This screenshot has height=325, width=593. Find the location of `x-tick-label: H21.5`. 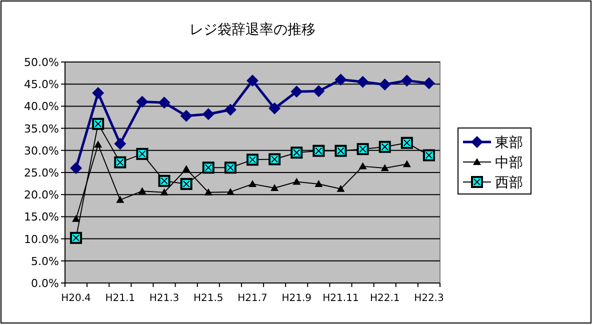

x-tick-label: H21.5 is located at coordinates (208, 298).